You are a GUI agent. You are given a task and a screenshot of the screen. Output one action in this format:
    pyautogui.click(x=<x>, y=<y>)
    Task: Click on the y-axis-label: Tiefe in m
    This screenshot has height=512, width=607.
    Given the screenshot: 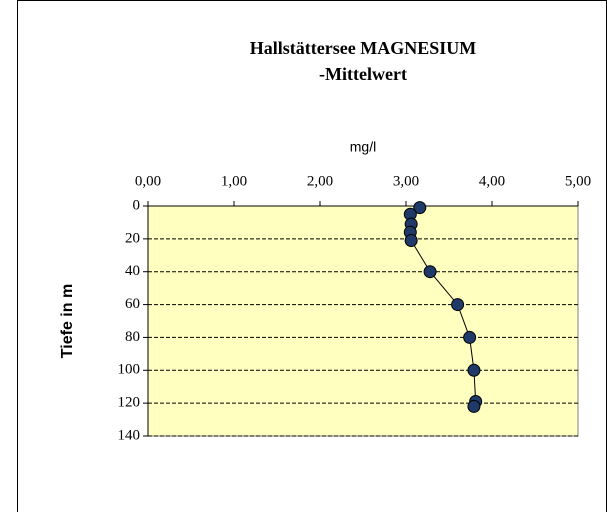 What is the action you would take?
    pyautogui.click(x=67, y=321)
    